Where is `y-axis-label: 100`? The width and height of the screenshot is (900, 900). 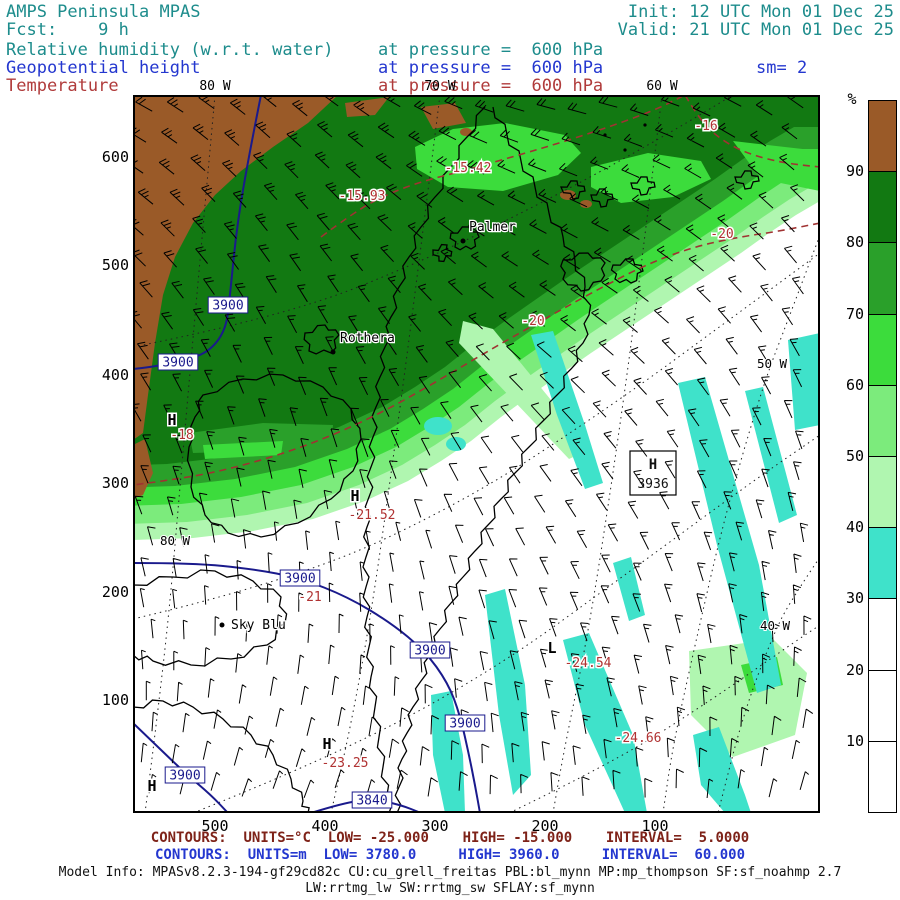 y-axis-label: 100 is located at coordinates (115, 700).